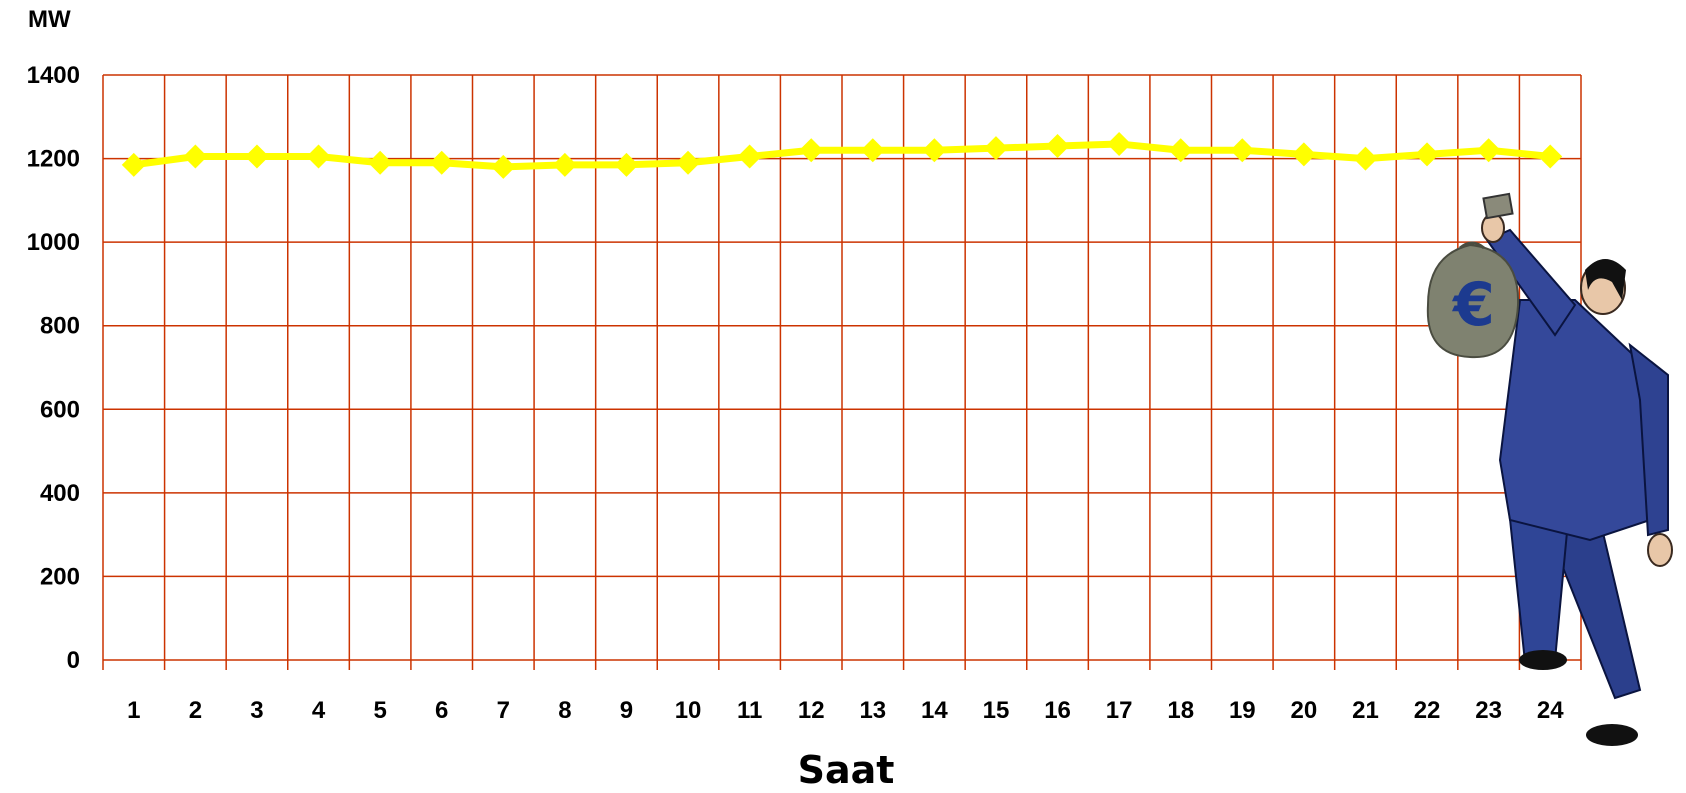  Describe the element at coordinates (49, 19) in the screenshot. I see `y-axis-label: MW` at that location.